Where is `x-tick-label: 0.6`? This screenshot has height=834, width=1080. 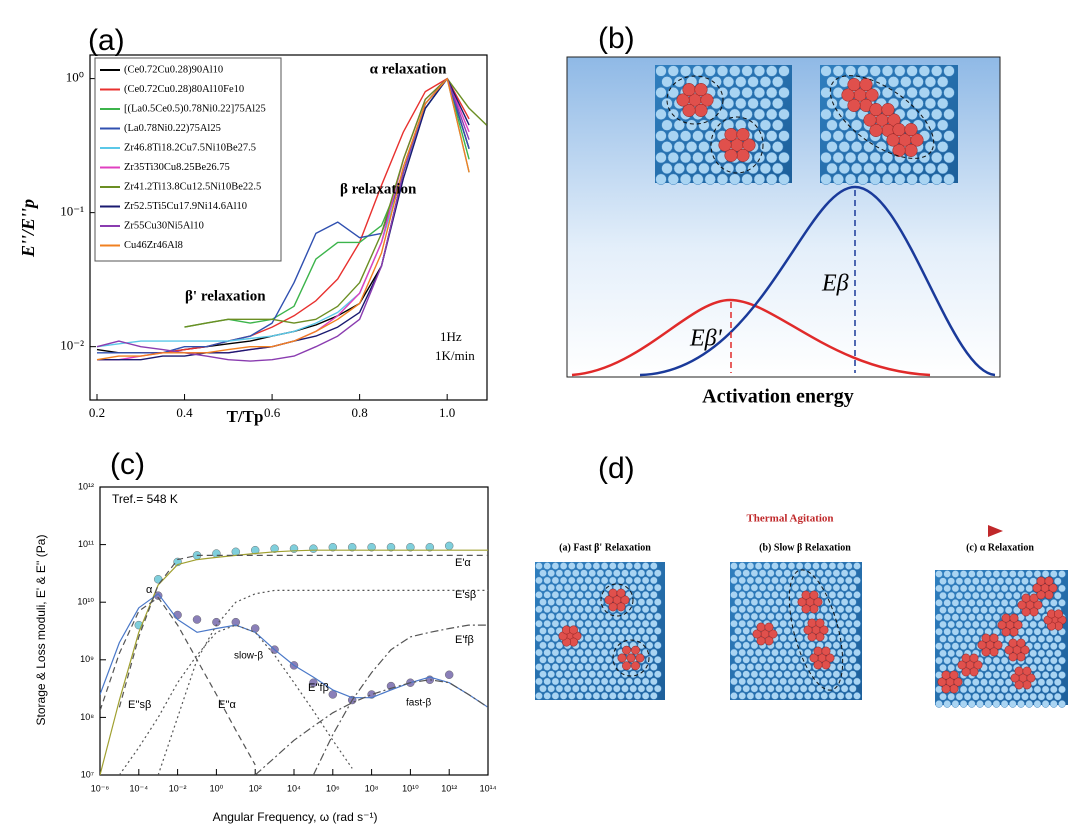 x-tick-label: 0.6 is located at coordinates (272, 412).